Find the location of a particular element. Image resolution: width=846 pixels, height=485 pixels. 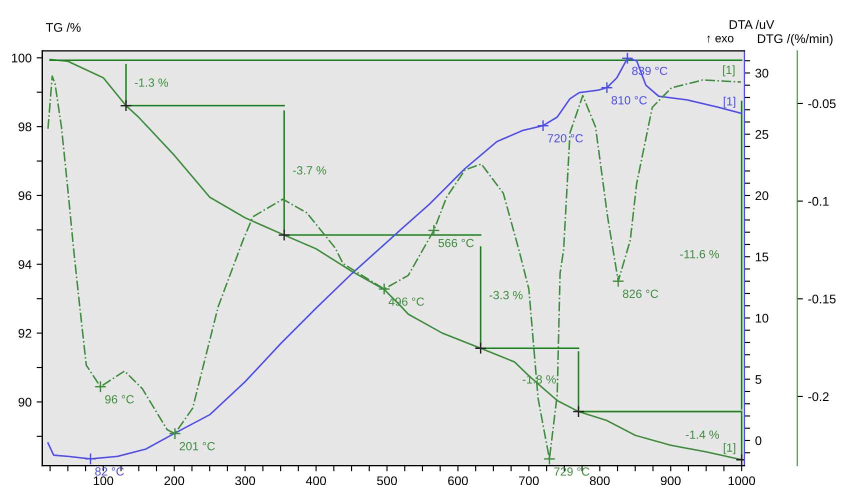

y2-tick-label: 20 is located at coordinates (762, 195).